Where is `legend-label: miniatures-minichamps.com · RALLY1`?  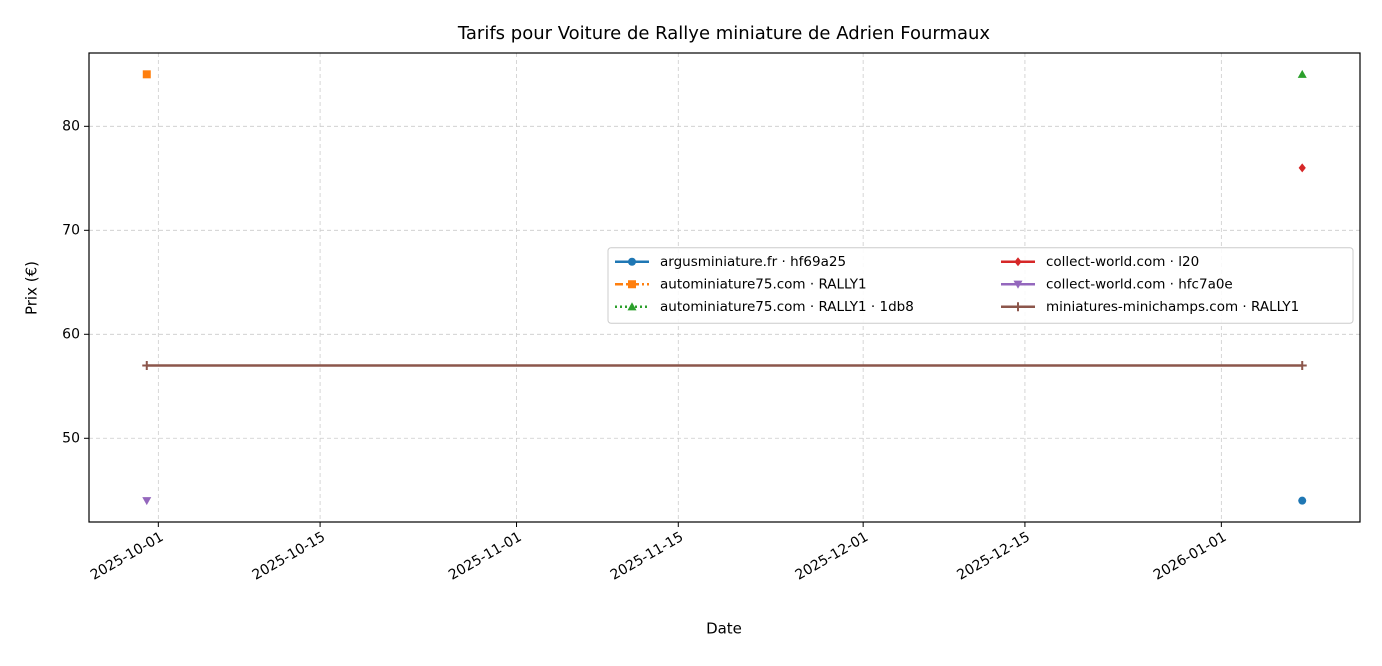 legend-label: miniatures-minichamps.com · RALLY1 is located at coordinates (1172, 307).